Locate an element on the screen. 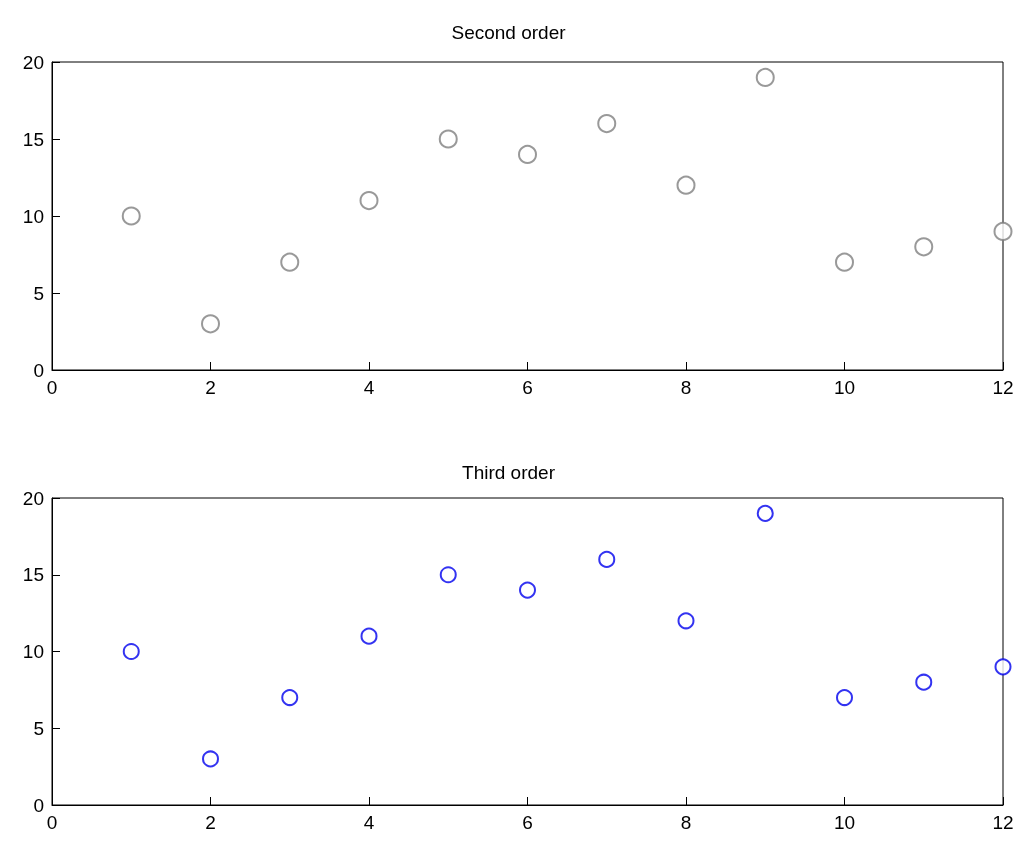 The width and height of the screenshot is (1017, 863). chart-title: Second order is located at coordinates (509, 32).